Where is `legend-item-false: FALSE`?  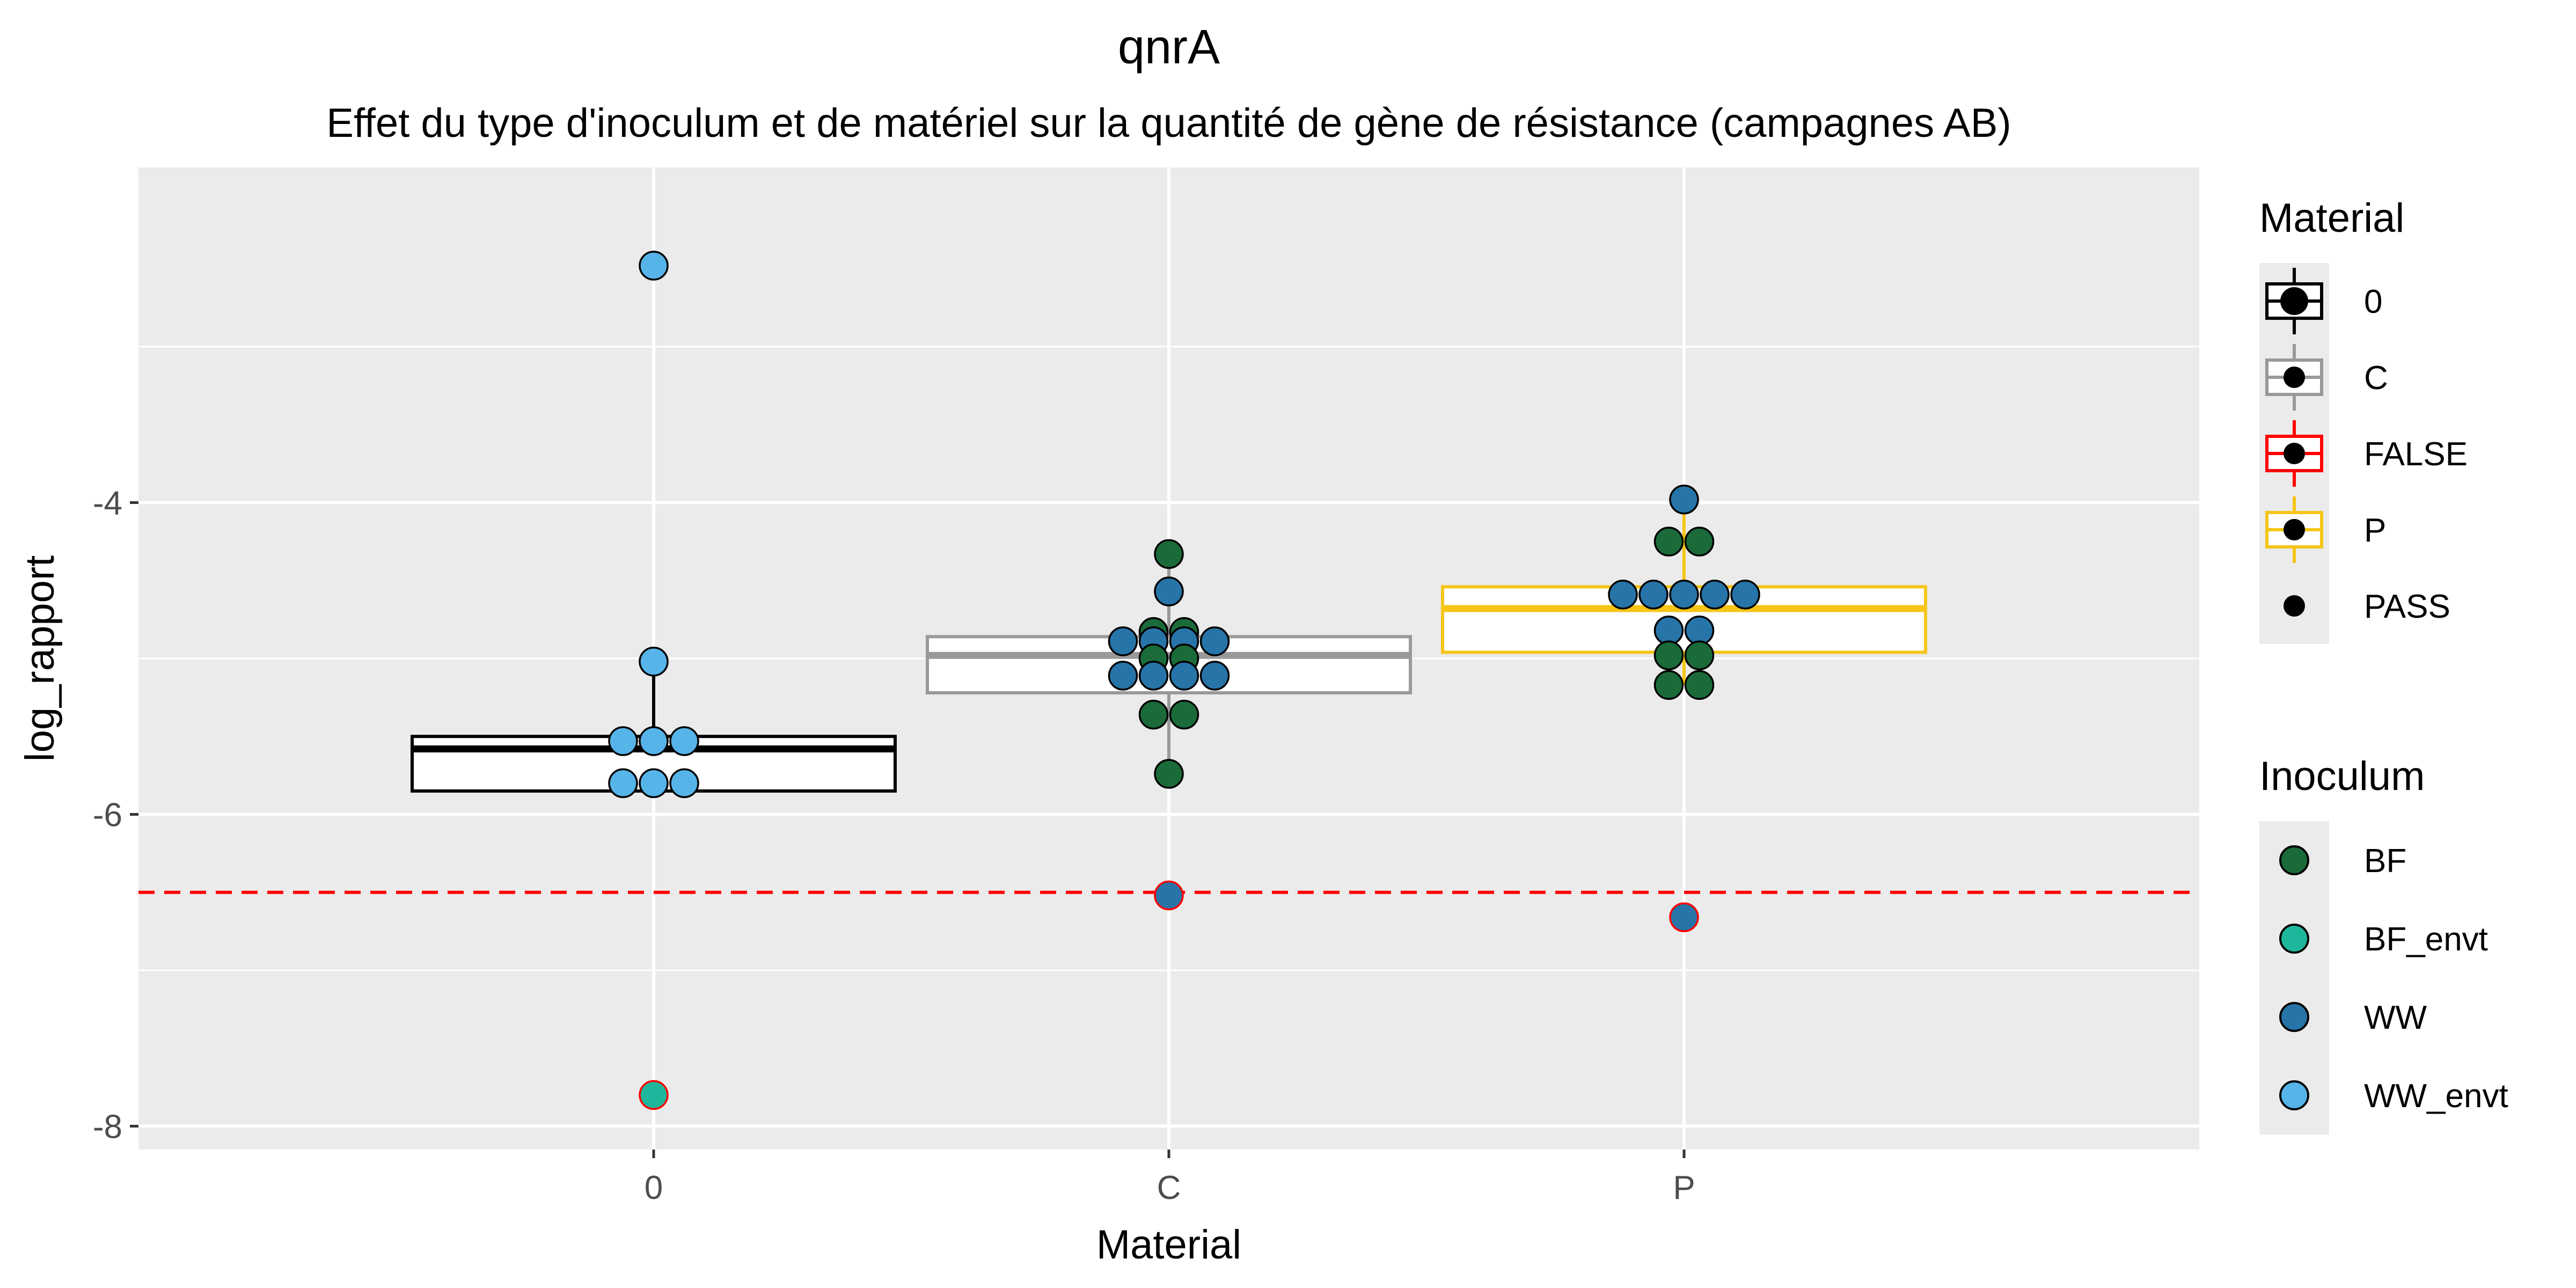 legend-item-false: FALSE is located at coordinates (2366, 453).